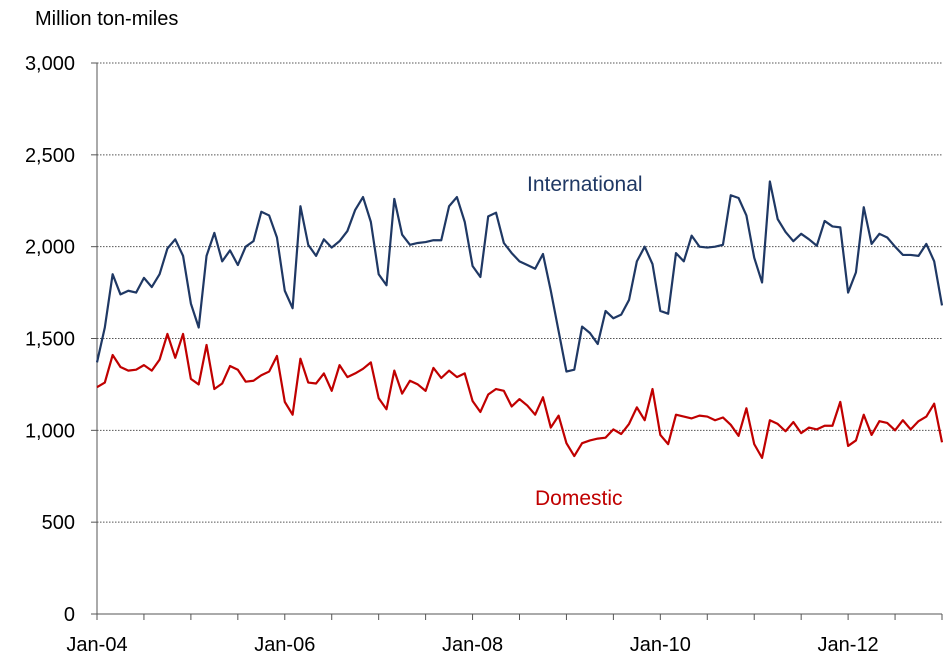 The height and width of the screenshot is (658, 943). What do you see at coordinates (585, 184) in the screenshot?
I see `series-label-international: International` at bounding box center [585, 184].